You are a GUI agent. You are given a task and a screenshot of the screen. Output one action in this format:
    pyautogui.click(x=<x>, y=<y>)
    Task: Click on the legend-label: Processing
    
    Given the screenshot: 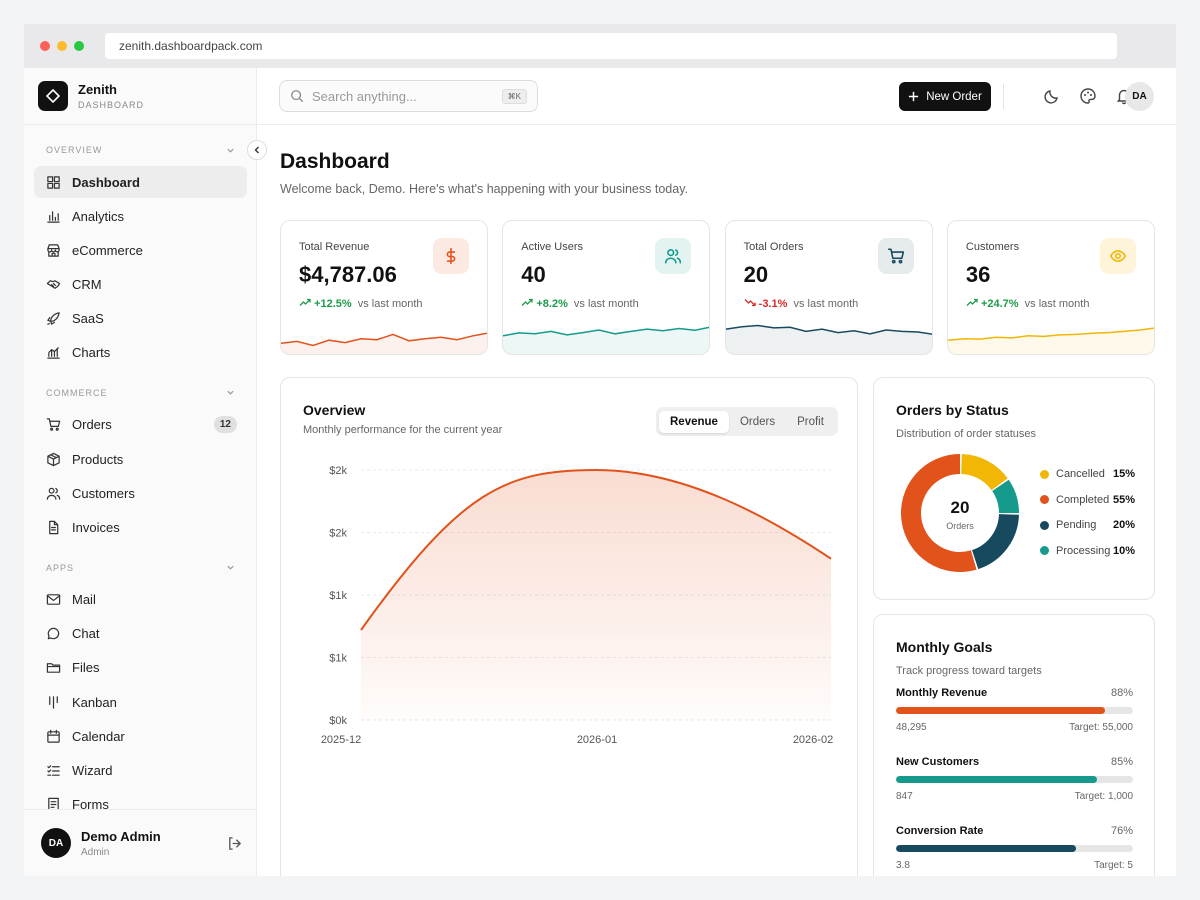 What is the action you would take?
    pyautogui.click(x=1083, y=550)
    